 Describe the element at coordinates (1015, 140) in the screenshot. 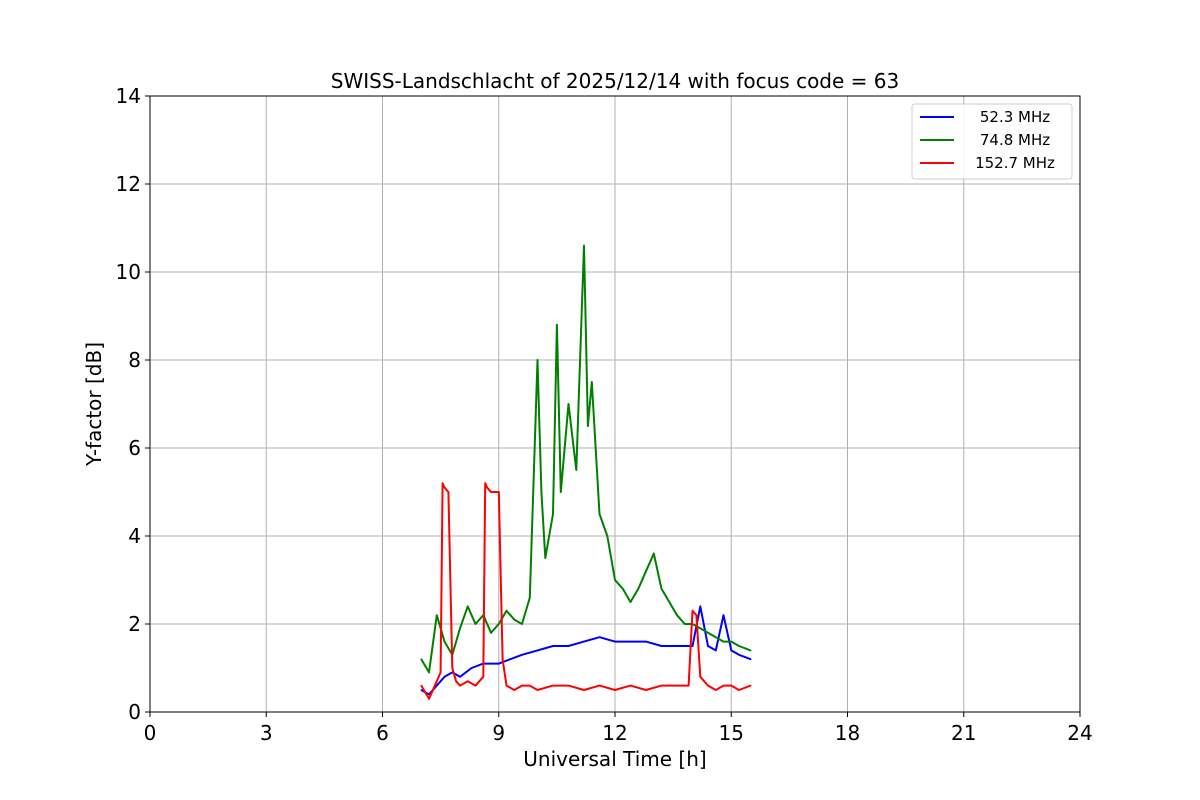

I see `legend-label-74-8-mhz: 74.8 MHz` at that location.